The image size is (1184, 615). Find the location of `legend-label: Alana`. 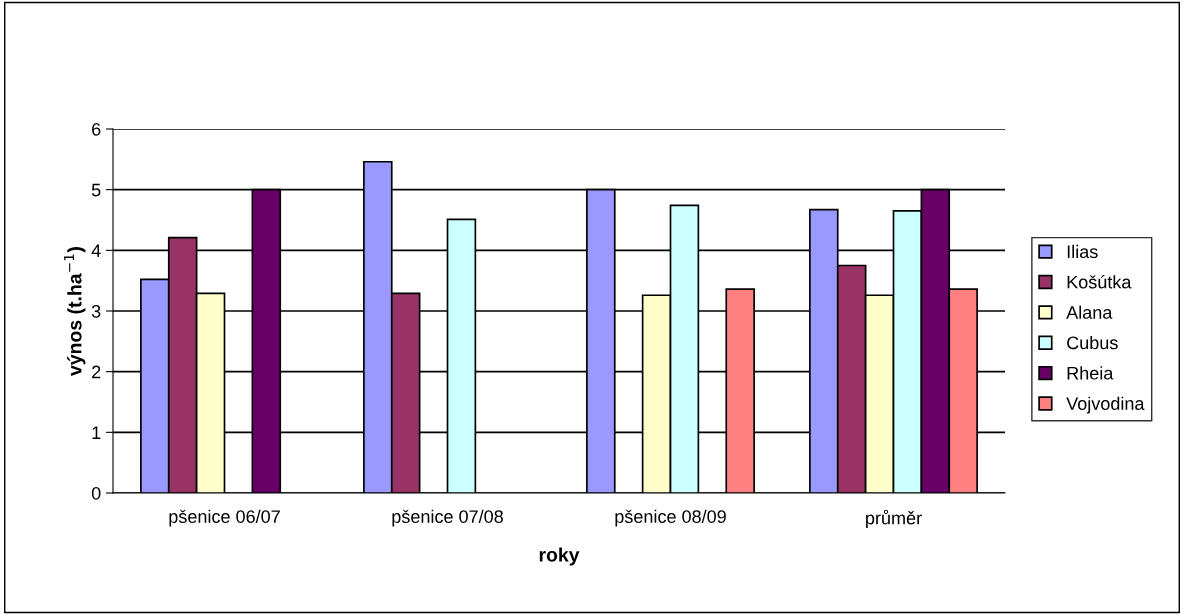

legend-label: Alana is located at coordinates (1089, 312).